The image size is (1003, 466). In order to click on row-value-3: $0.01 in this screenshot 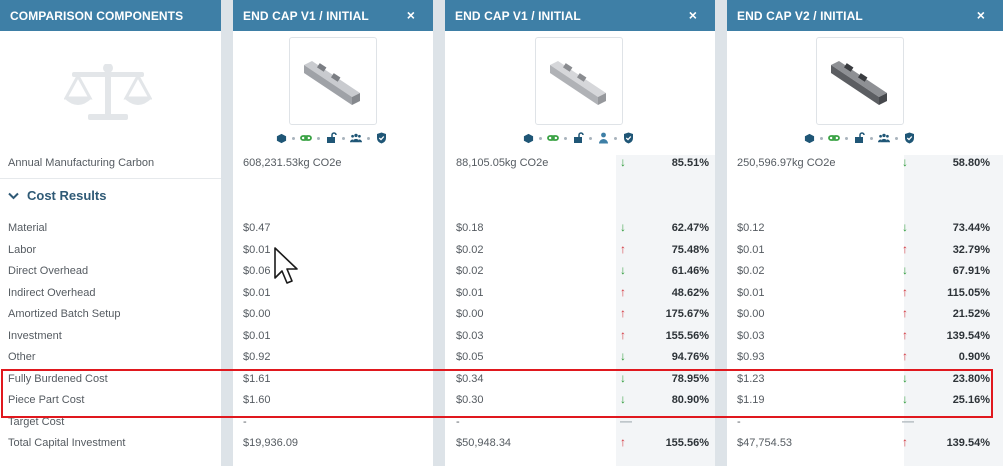, I will do `click(751, 293)`.